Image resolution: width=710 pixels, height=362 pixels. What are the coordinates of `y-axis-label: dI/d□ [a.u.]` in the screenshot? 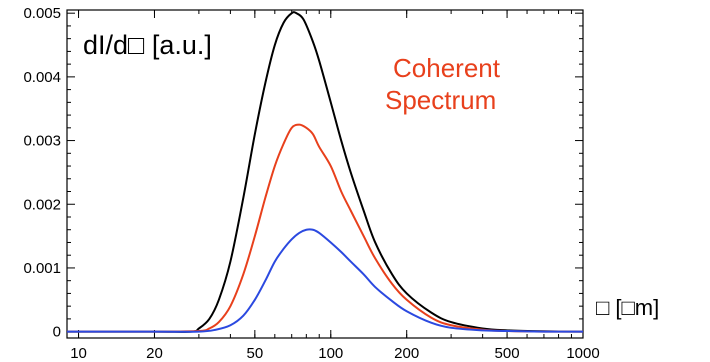 It's located at (147, 45).